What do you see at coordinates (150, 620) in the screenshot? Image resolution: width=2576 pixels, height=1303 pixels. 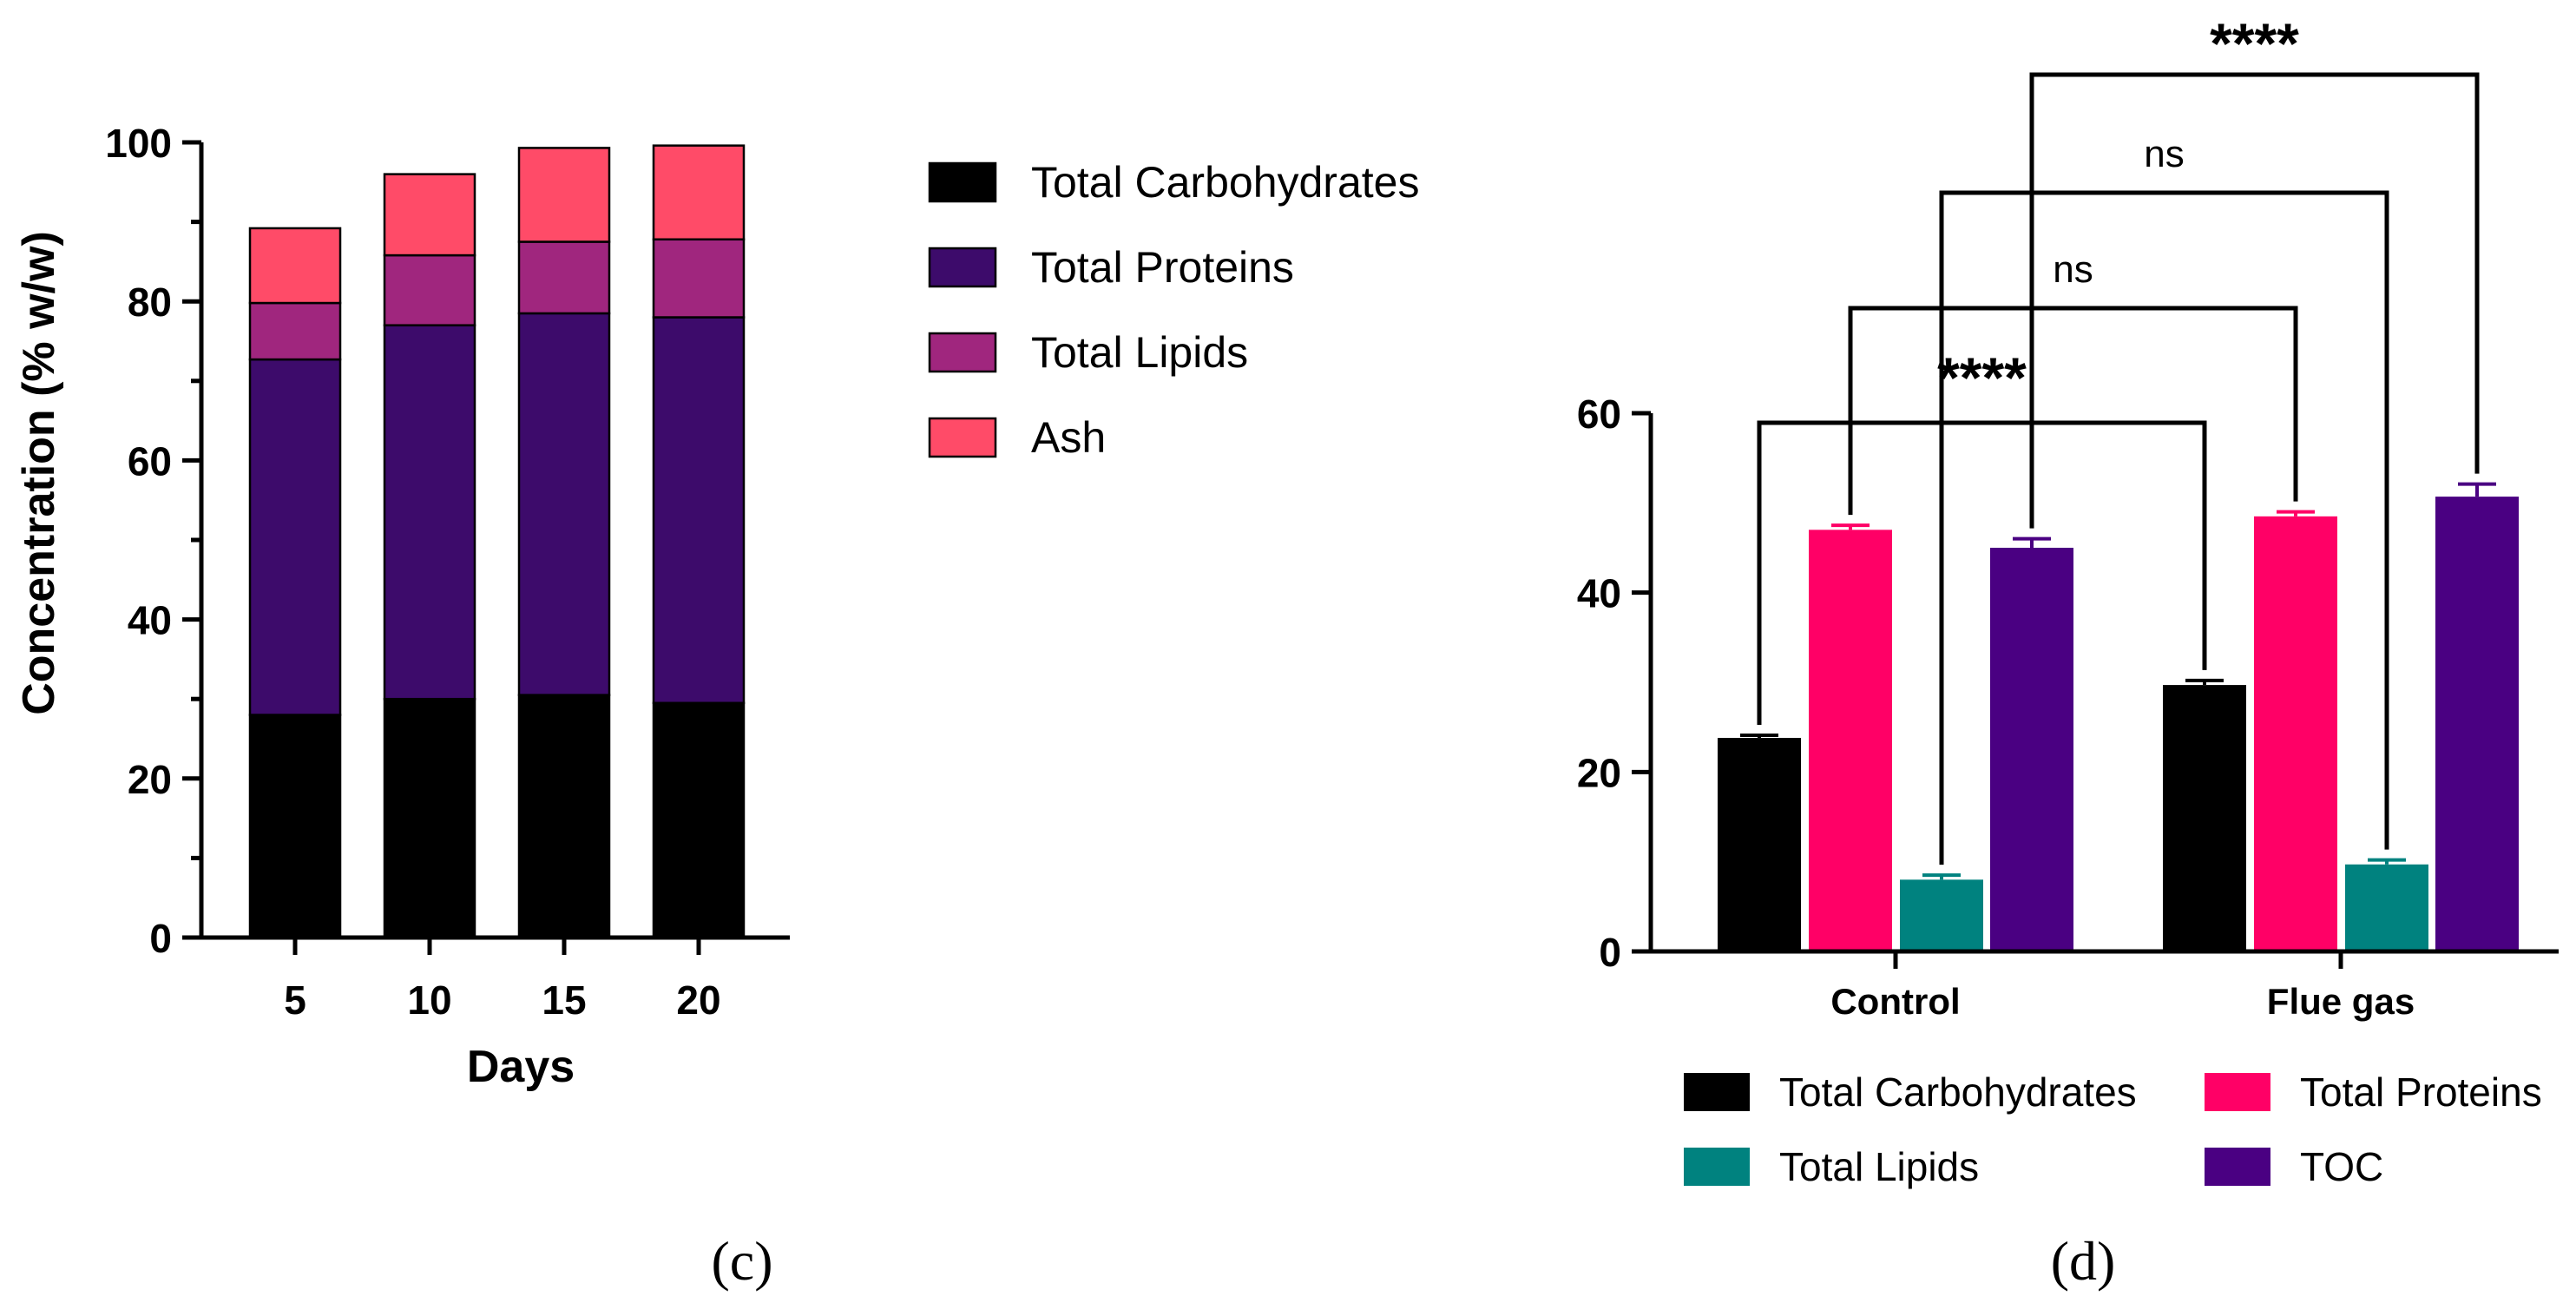 I see `c-y-tick-label: 40` at bounding box center [150, 620].